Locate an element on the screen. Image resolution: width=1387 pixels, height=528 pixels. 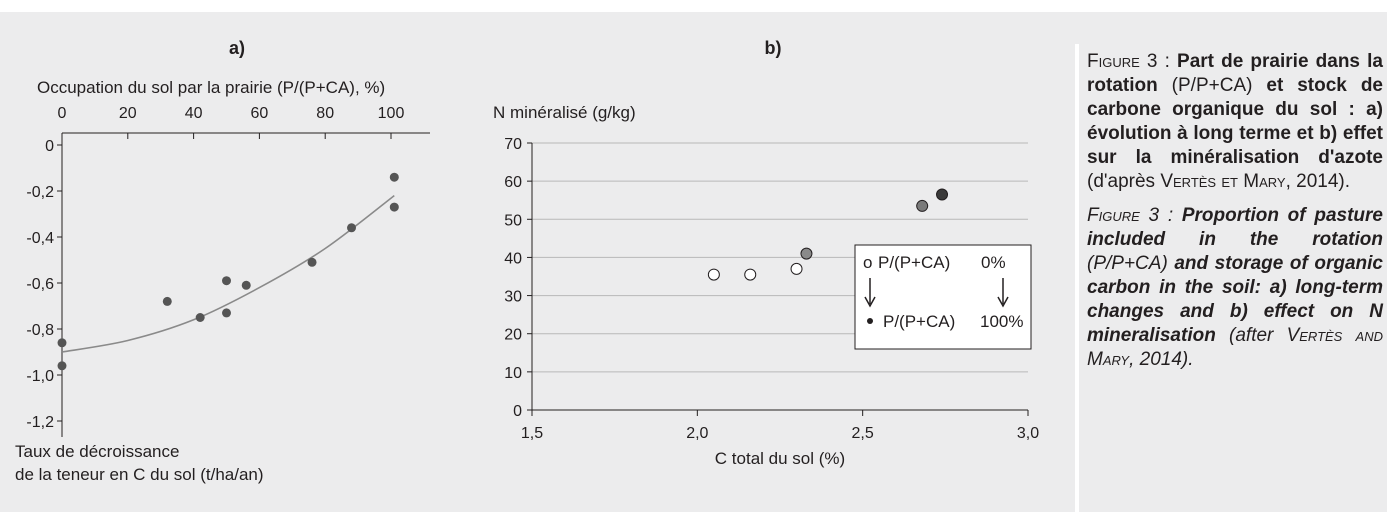
chart-a-y-tick-label: -0,4 is located at coordinates (40, 238).